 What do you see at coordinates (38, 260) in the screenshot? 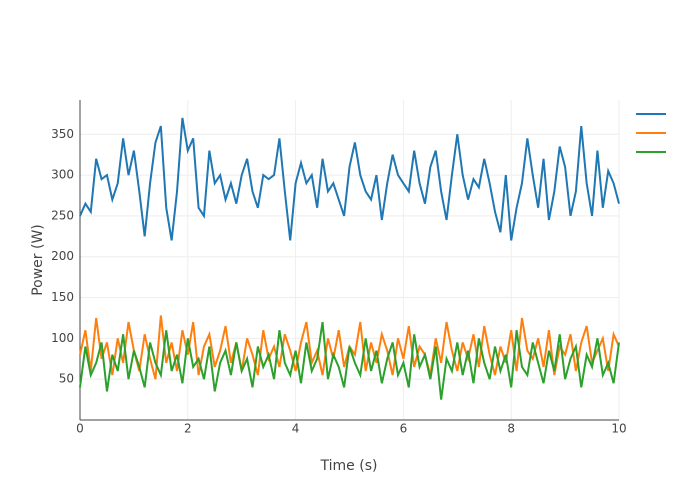
I see `y-axis-title: Power (W)` at bounding box center [38, 260].